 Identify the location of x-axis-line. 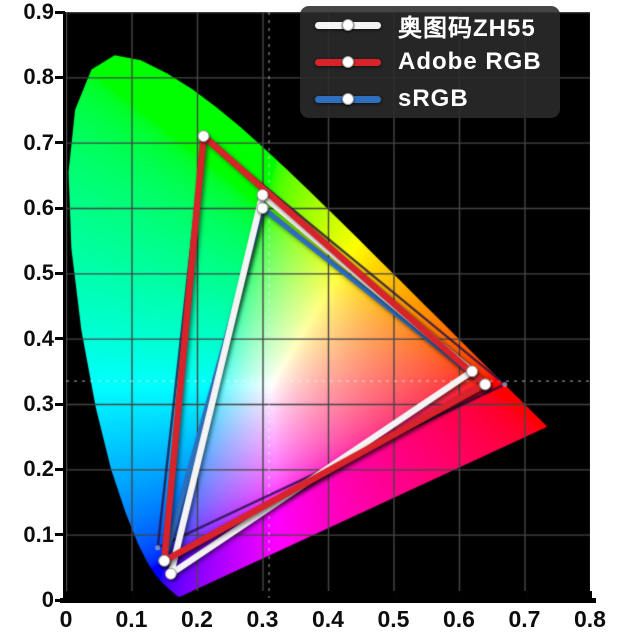
(328, 600).